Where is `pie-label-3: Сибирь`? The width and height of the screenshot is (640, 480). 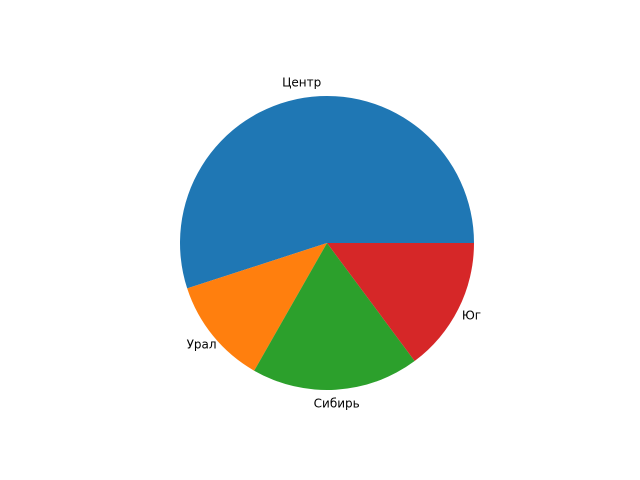 pie-label-3: Сибирь is located at coordinates (336, 403).